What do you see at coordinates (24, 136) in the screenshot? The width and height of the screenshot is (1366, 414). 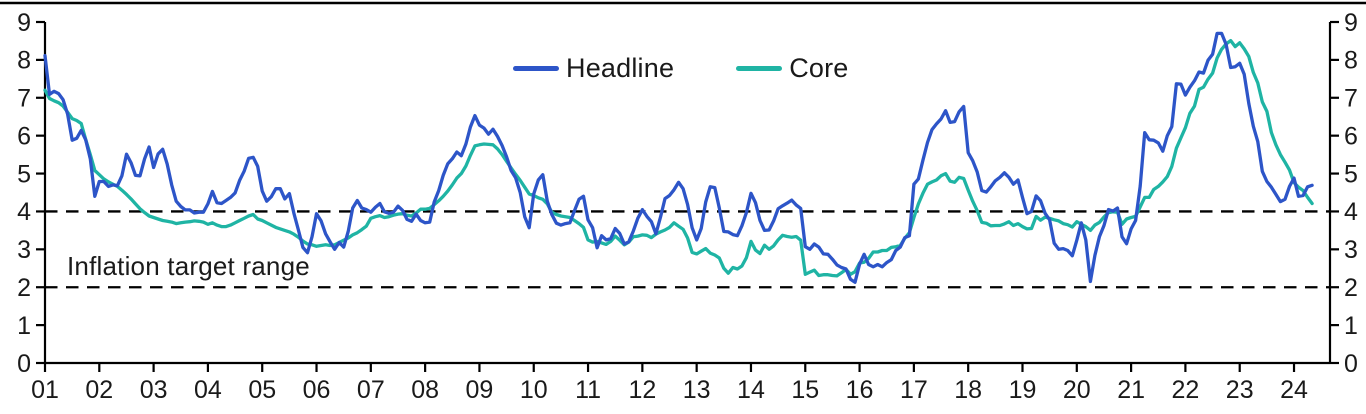 I see `y-axis-label-left: 6` at bounding box center [24, 136].